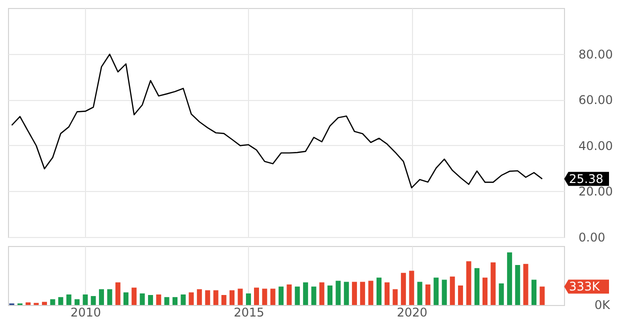 The width and height of the screenshot is (620, 321). What do you see at coordinates (595, 145) in the screenshot?
I see `y-tick-label: 40.00` at bounding box center [595, 145].